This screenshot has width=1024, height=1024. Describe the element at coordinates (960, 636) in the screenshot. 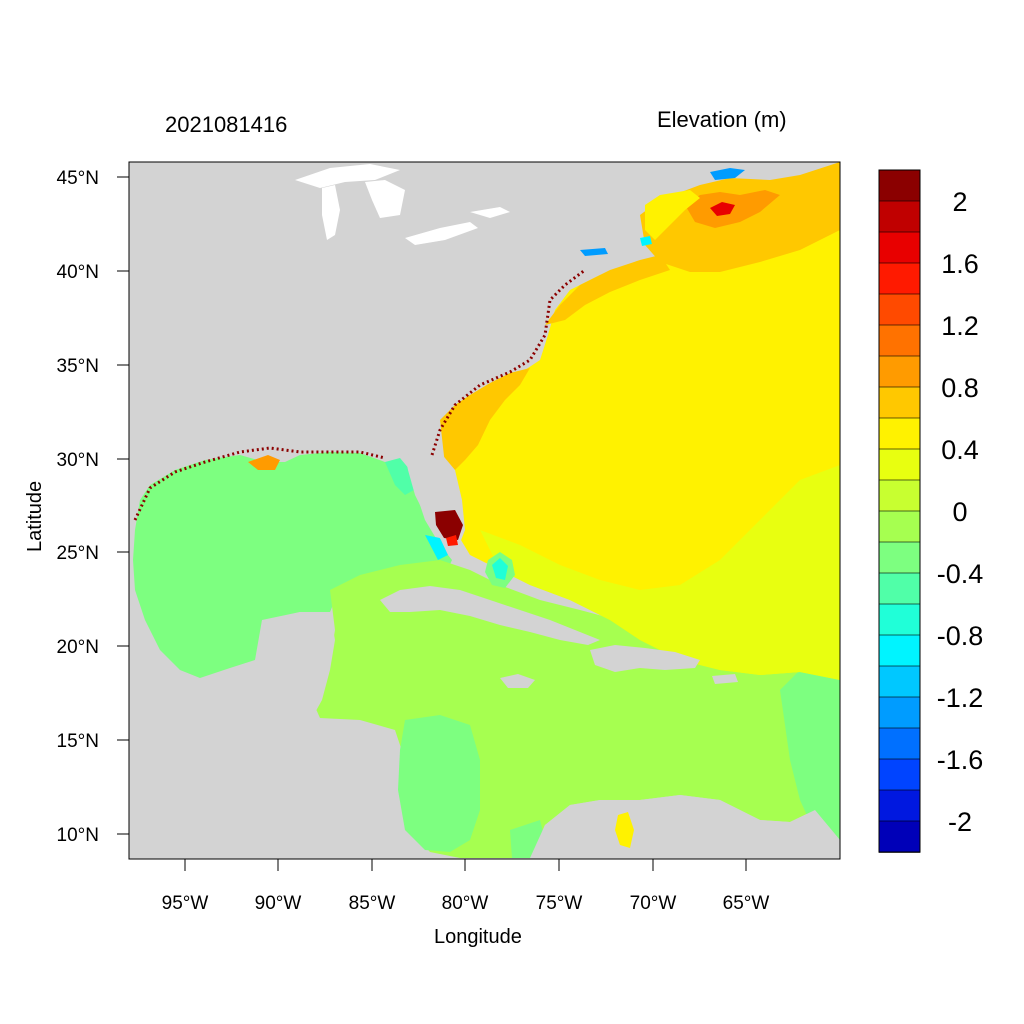

I see `colorbar-label: -0.8` at that location.